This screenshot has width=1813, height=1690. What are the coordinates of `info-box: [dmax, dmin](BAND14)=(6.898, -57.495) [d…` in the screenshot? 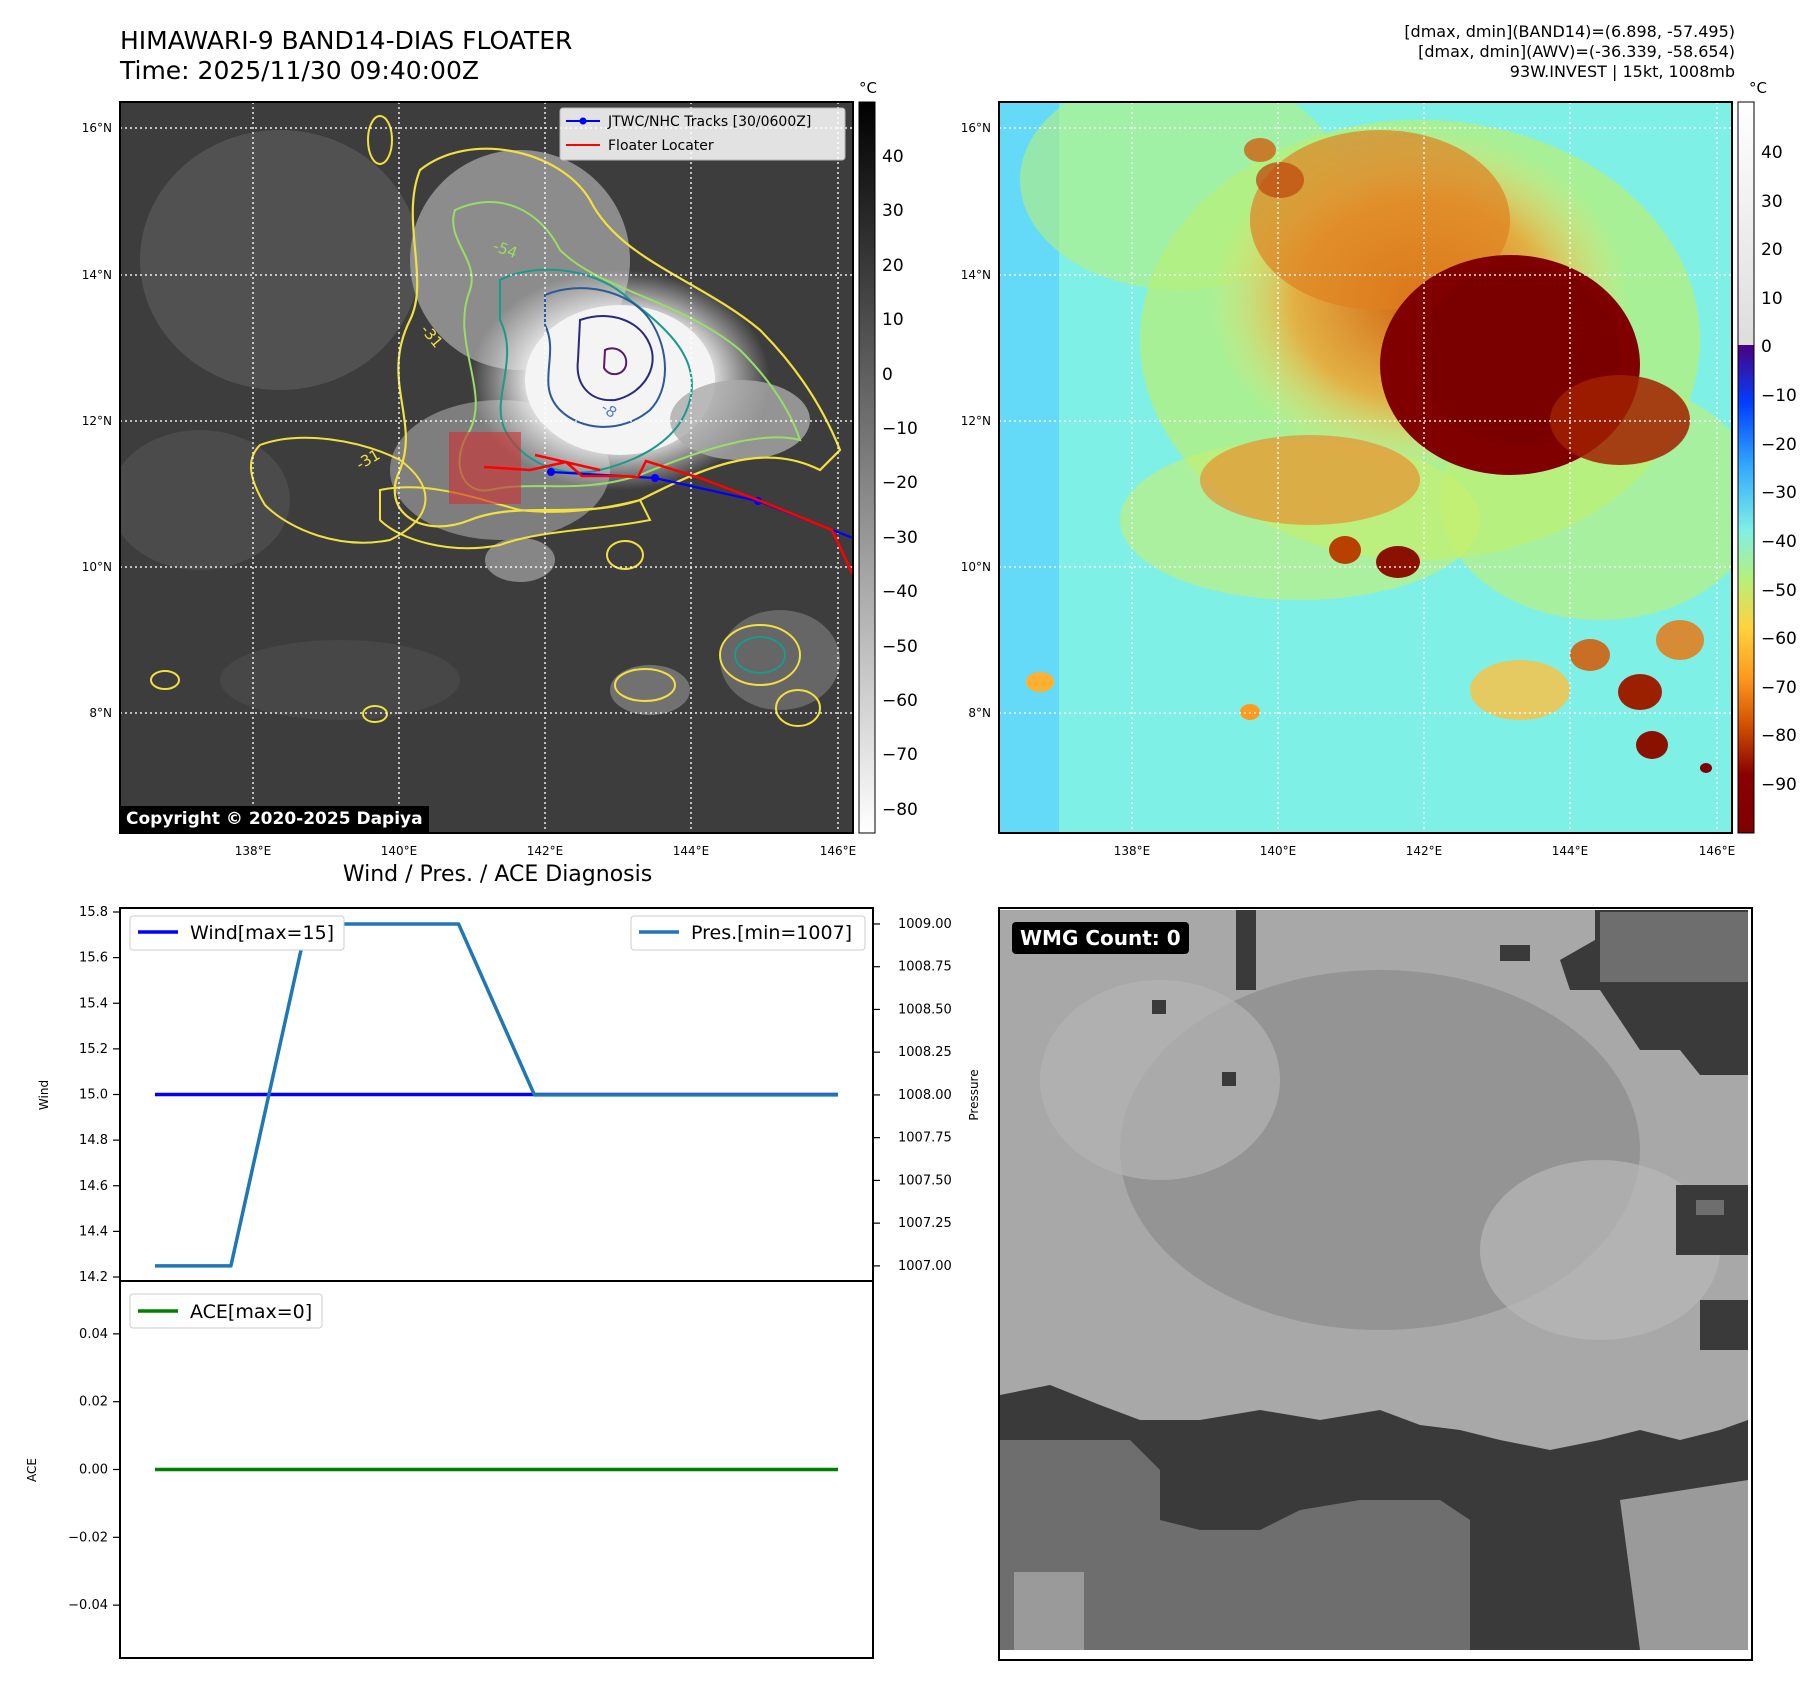 It's located at (1569, 52).